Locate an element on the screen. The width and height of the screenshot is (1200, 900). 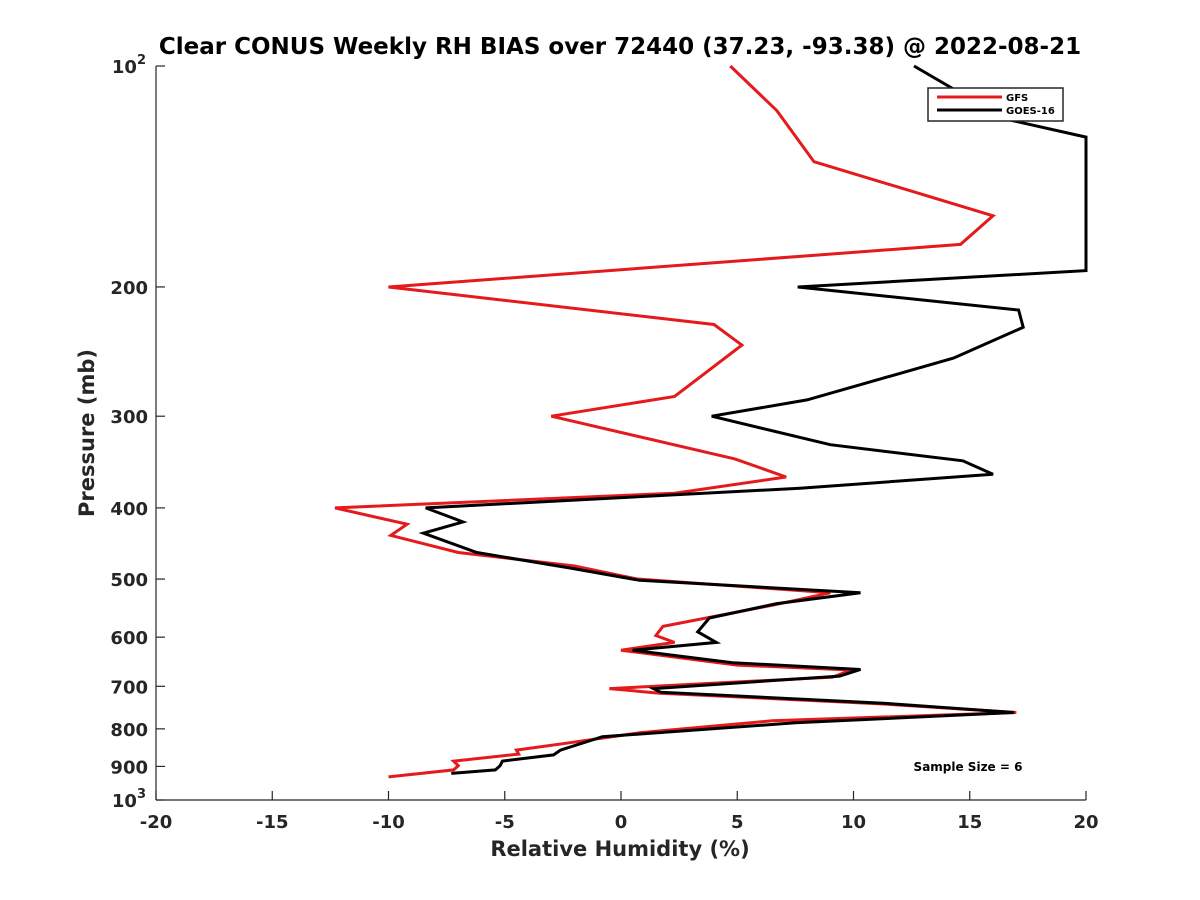
y-tick-label: 10² is located at coordinates (129, 65).